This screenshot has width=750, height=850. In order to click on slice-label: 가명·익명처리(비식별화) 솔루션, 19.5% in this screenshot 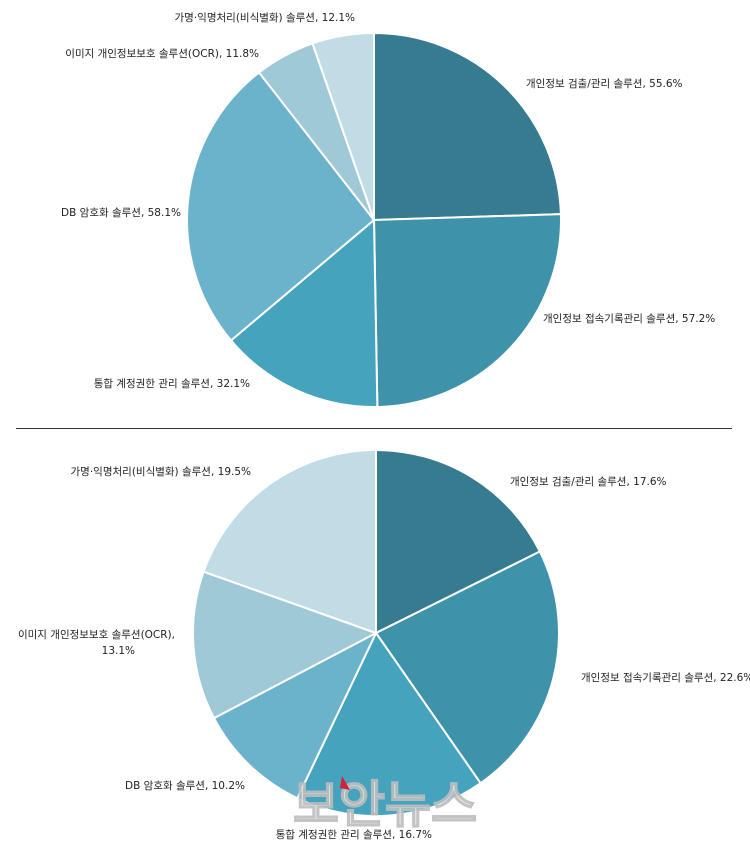, I will do `click(161, 472)`.